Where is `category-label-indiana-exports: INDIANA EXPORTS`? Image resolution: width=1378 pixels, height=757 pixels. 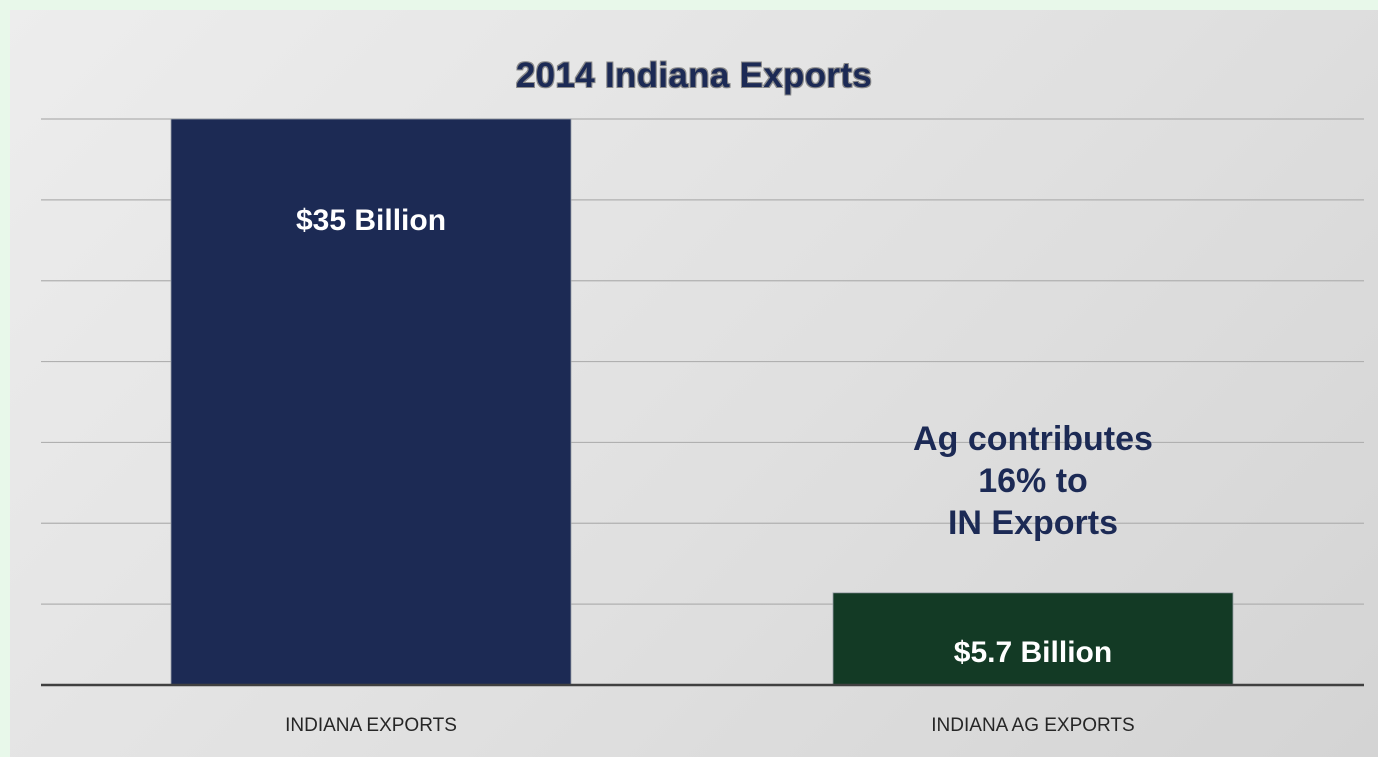 category-label-indiana-exports: INDIANA EXPORTS is located at coordinates (371, 725).